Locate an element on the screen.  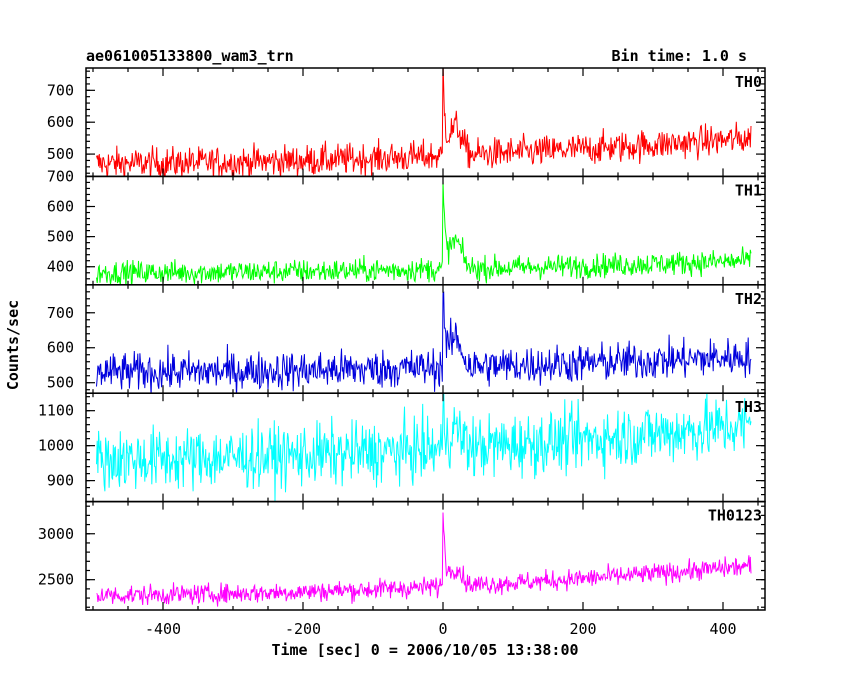
series-line-th3 is located at coordinates (424, 447).